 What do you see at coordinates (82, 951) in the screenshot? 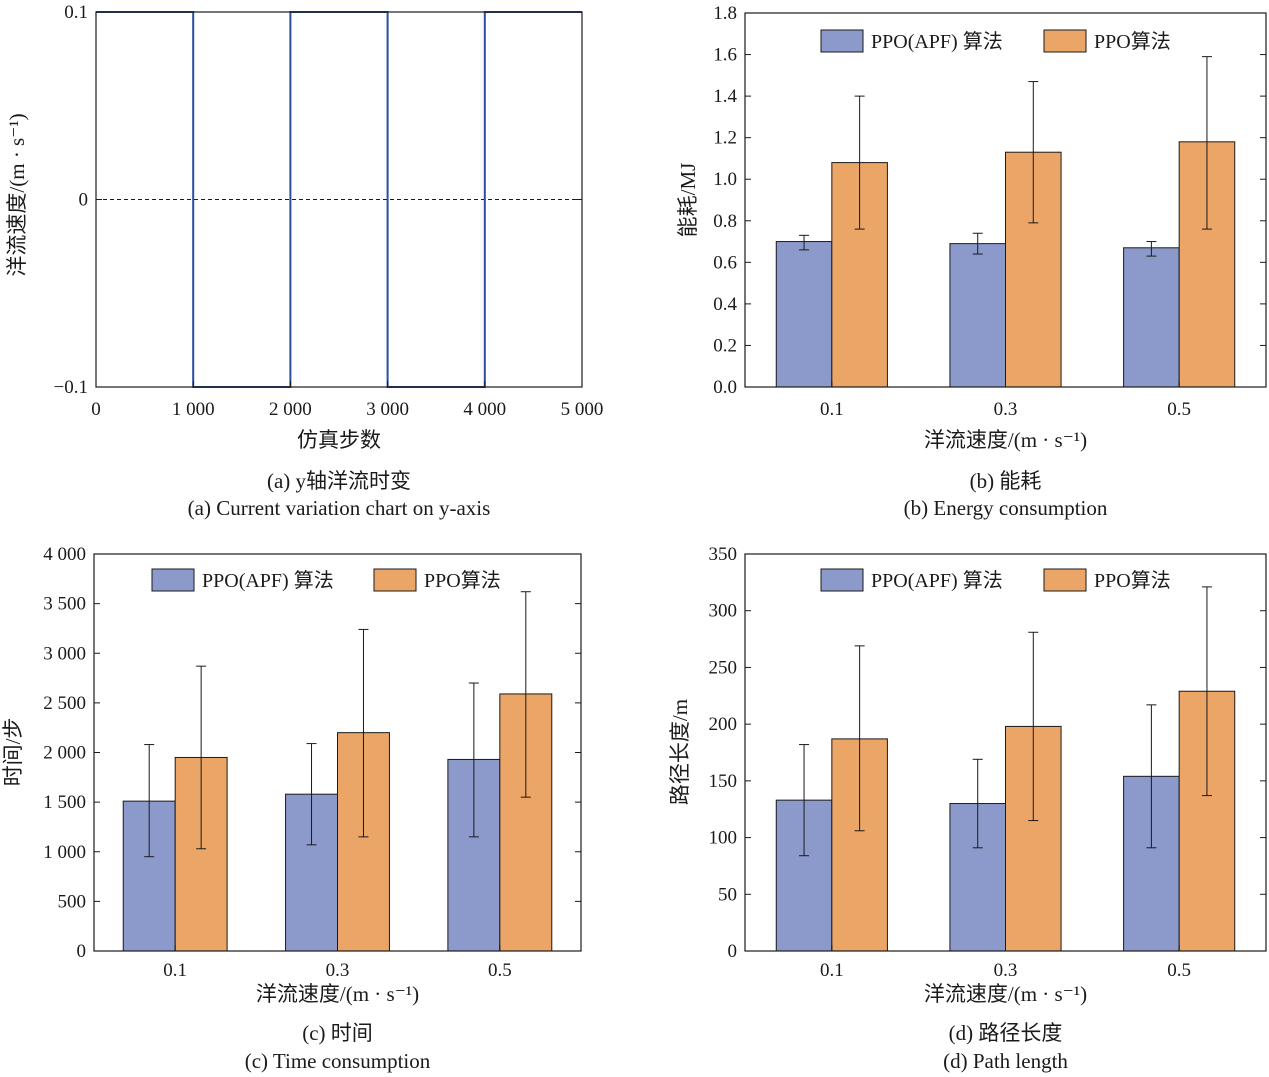
I see `chart-c-ytick-label: 0` at bounding box center [82, 951].